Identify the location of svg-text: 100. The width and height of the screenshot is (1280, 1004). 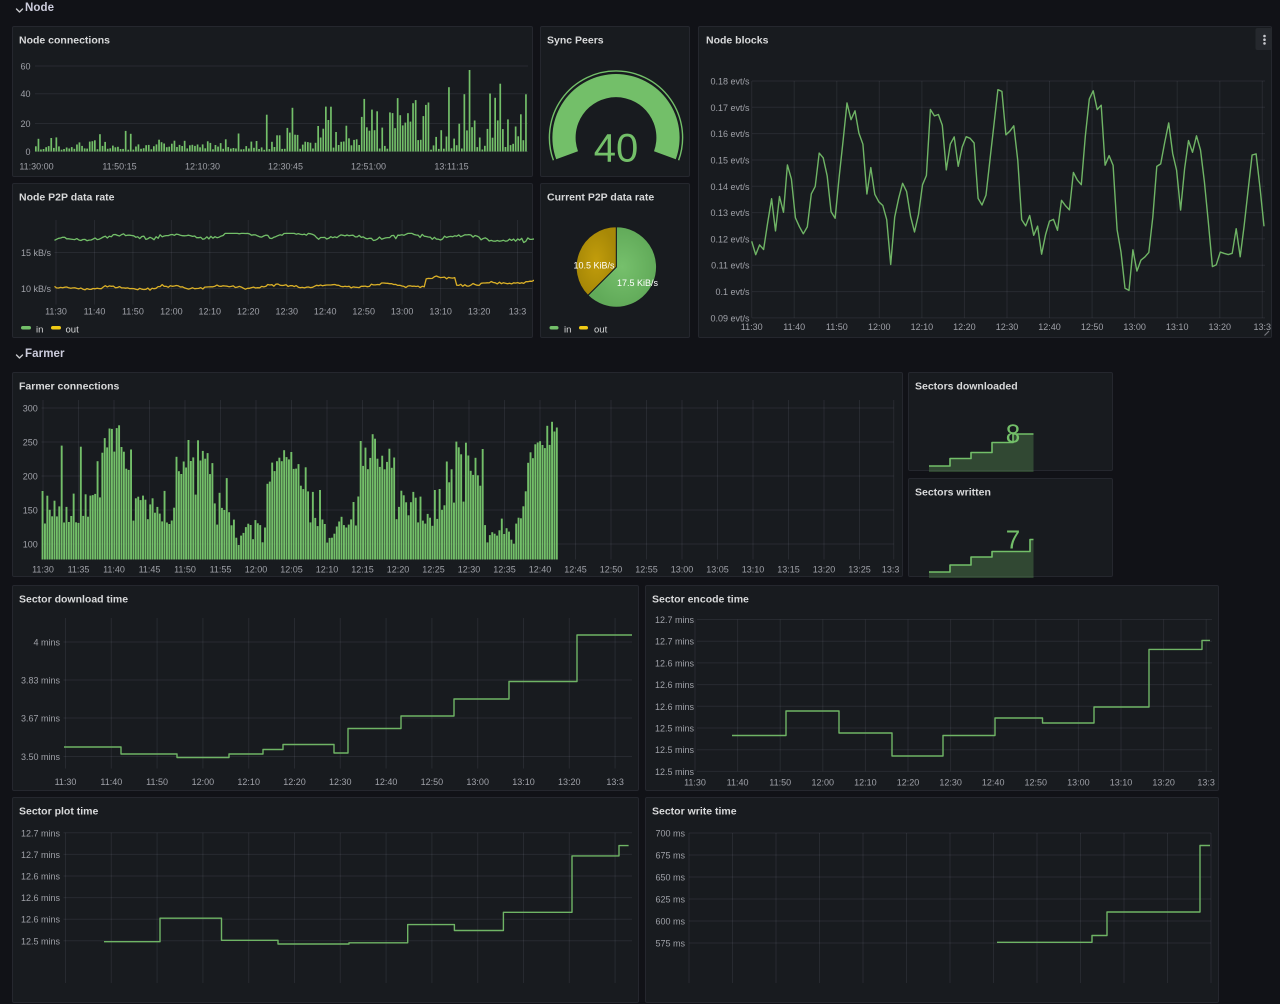
(30, 545).